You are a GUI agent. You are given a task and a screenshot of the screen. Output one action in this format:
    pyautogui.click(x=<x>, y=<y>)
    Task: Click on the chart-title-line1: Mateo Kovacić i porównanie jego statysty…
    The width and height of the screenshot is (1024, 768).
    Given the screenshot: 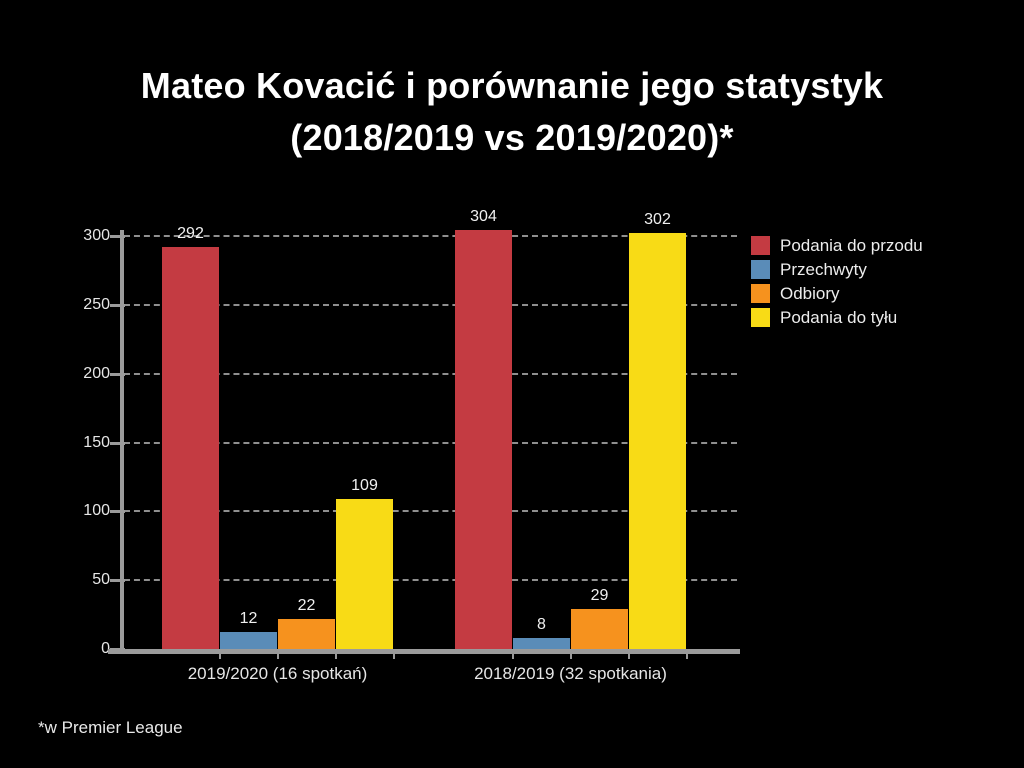 What is the action you would take?
    pyautogui.click(x=512, y=85)
    